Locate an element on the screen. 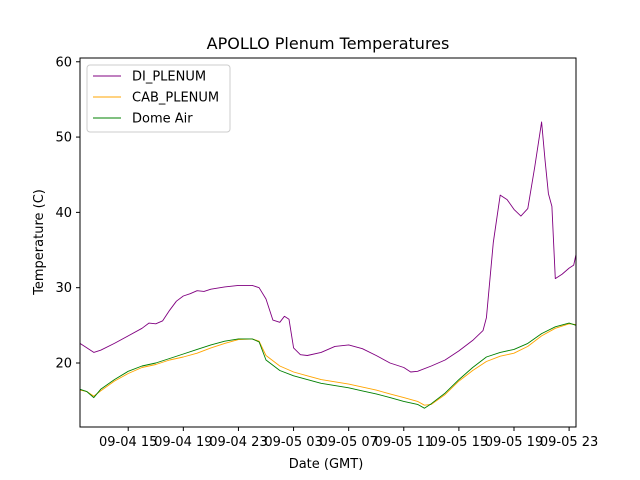 The width and height of the screenshot is (640, 480). y-axis-label: Temperature (C) is located at coordinates (39, 242).